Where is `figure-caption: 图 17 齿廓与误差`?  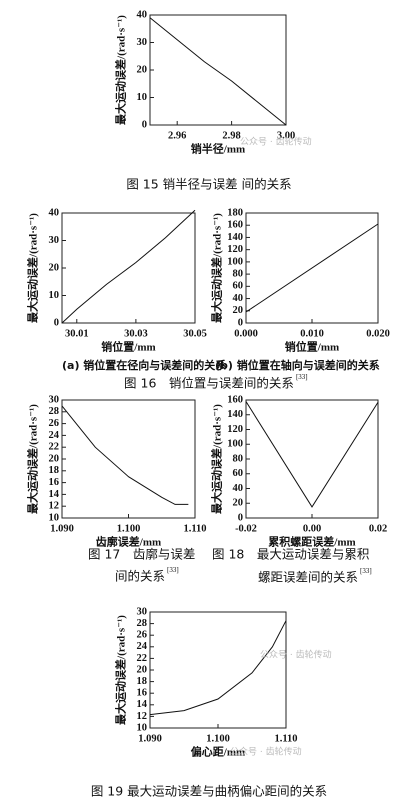
figure-caption: 图 17 齿廓与误差 is located at coordinates (141, 554).